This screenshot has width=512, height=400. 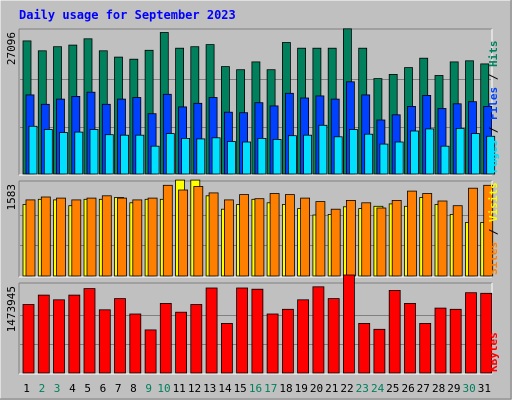 What do you see at coordinates (11, 197) in the screenshot?
I see `panel-max-label: 1583` at bounding box center [11, 197].